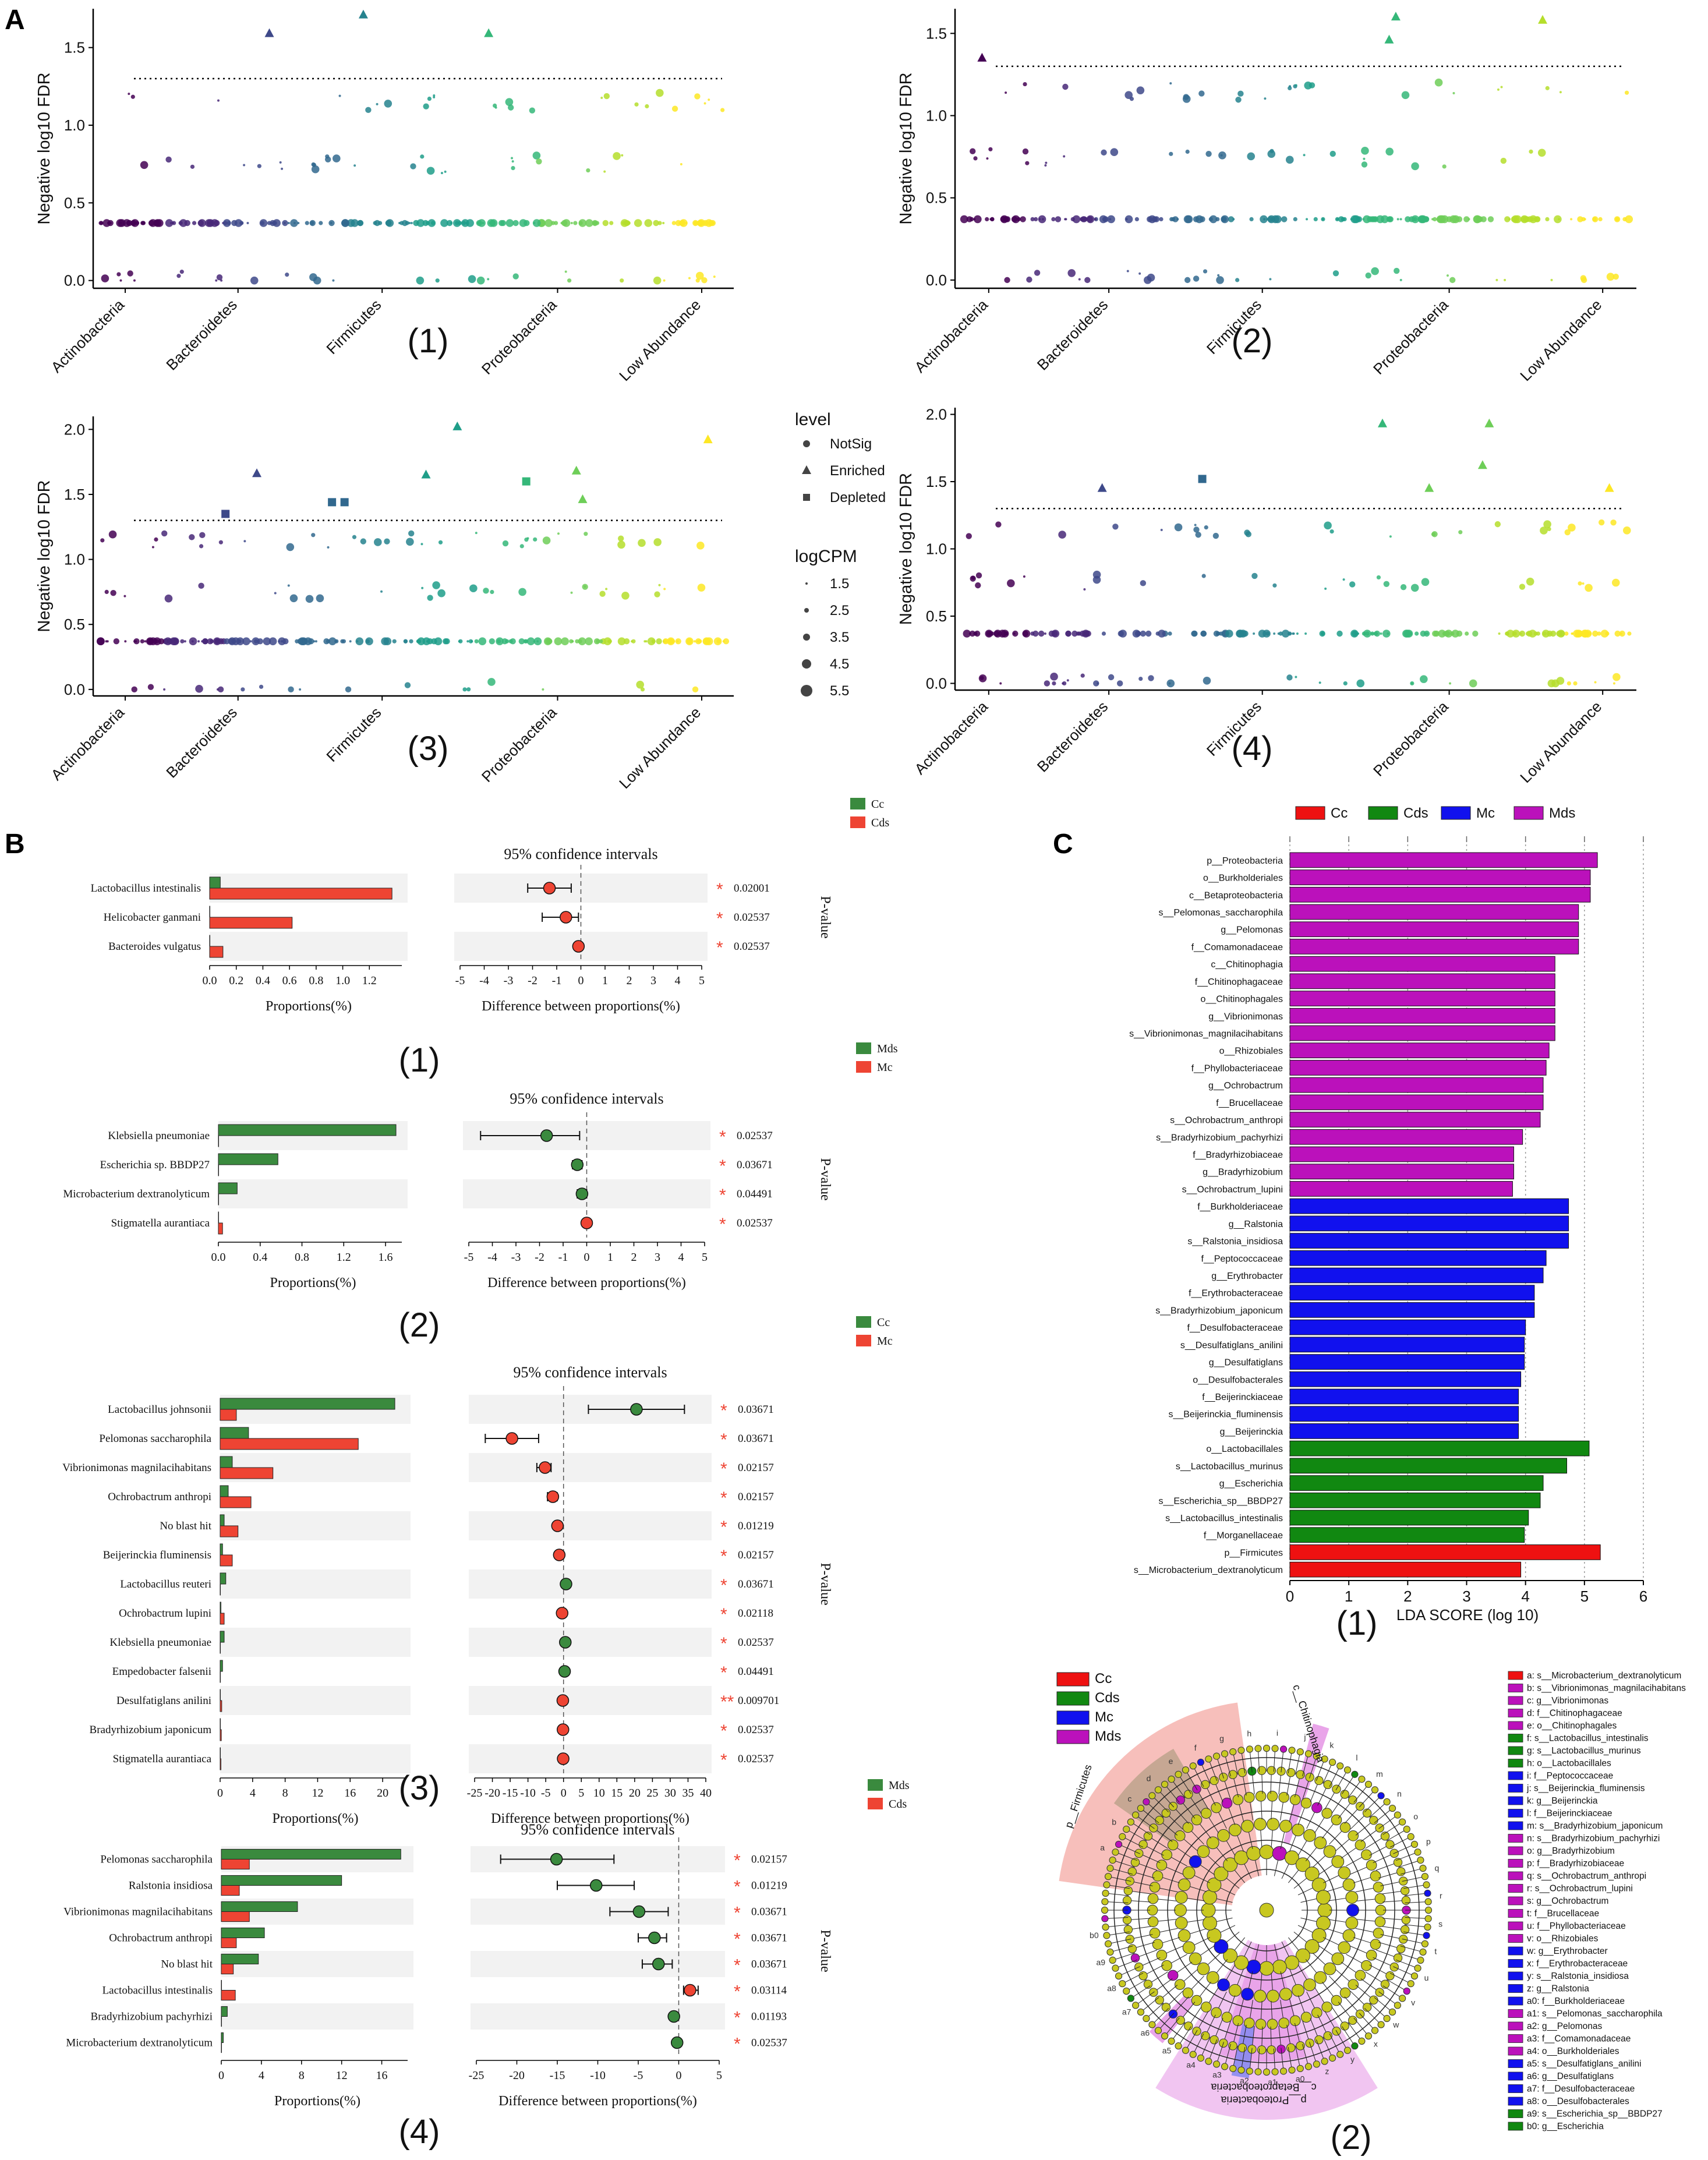 This screenshot has width=1708, height=2160. I want to click on p-value-axis-label: P-value, so click(825, 1179).